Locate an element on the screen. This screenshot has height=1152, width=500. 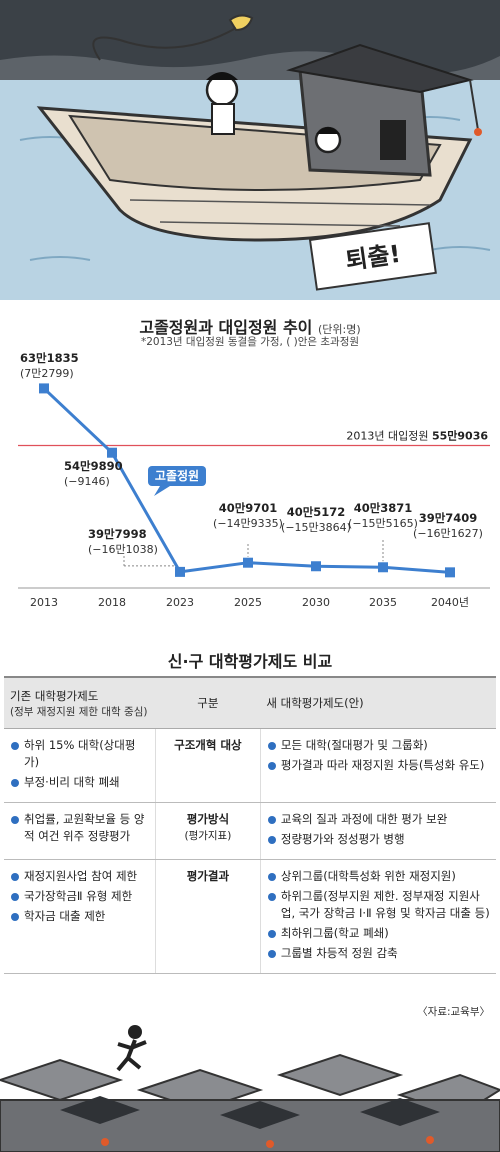
series-tag-pointer is located at coordinates (162, 491).